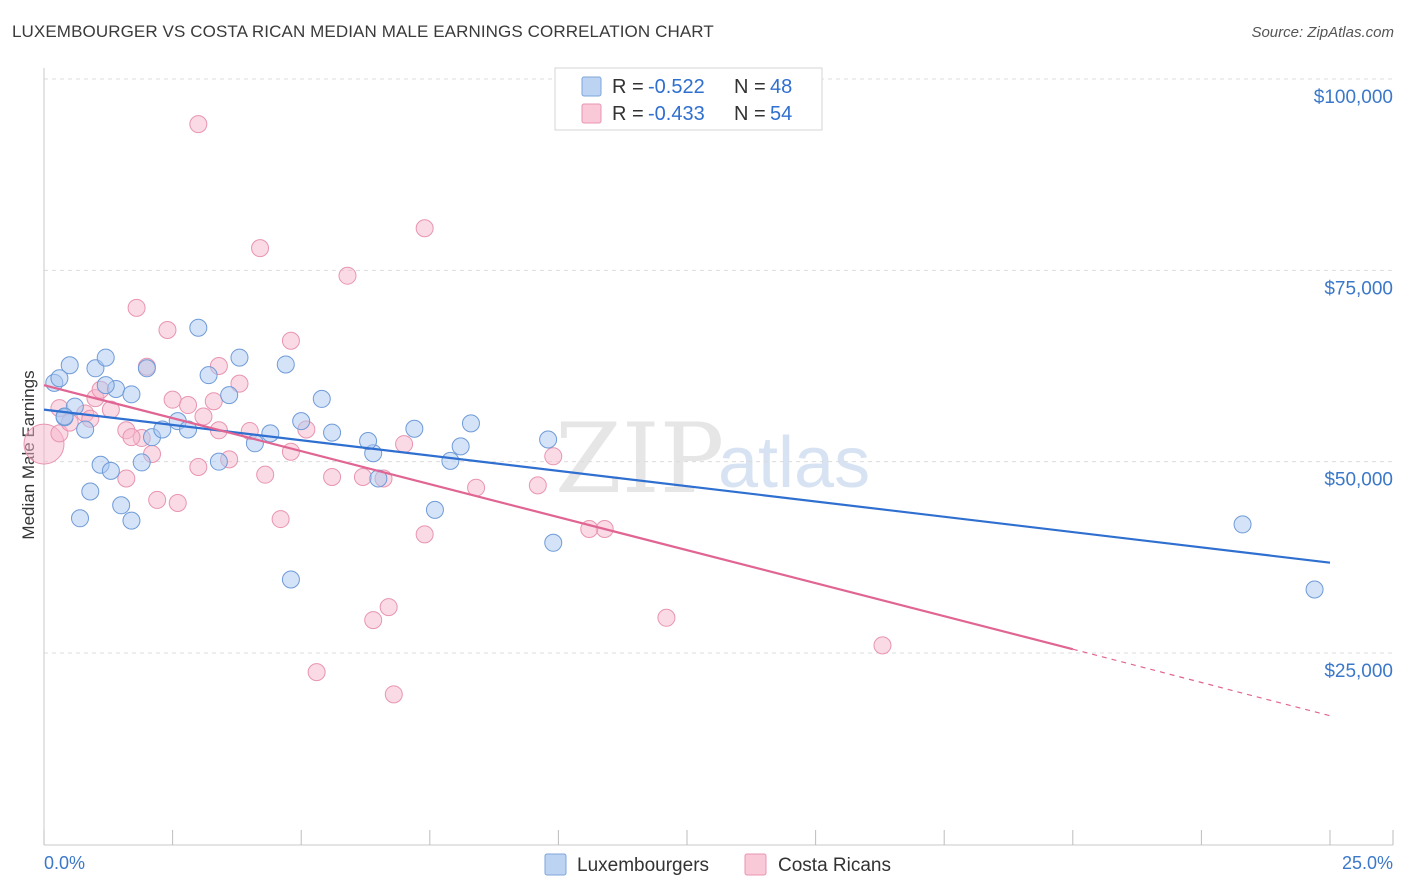 The width and height of the screenshot is (1406, 892). What do you see at coordinates (781, 114) in the screenshot?
I see `legend-n-value-2: 54` at bounding box center [781, 114].